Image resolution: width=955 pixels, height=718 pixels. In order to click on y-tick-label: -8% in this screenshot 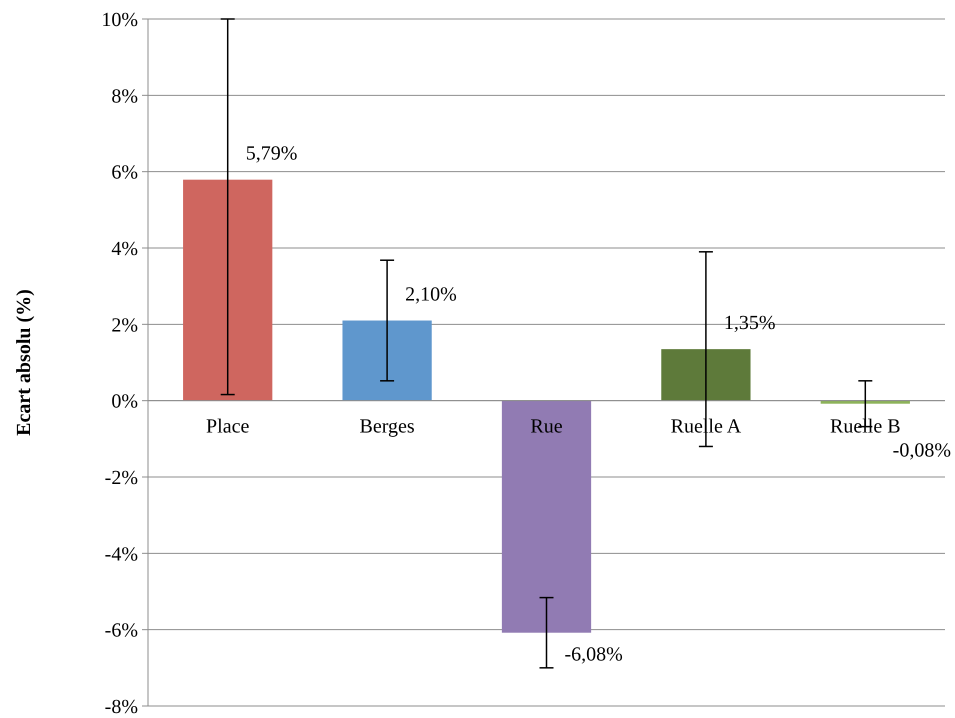, I will do `click(121, 707)`.